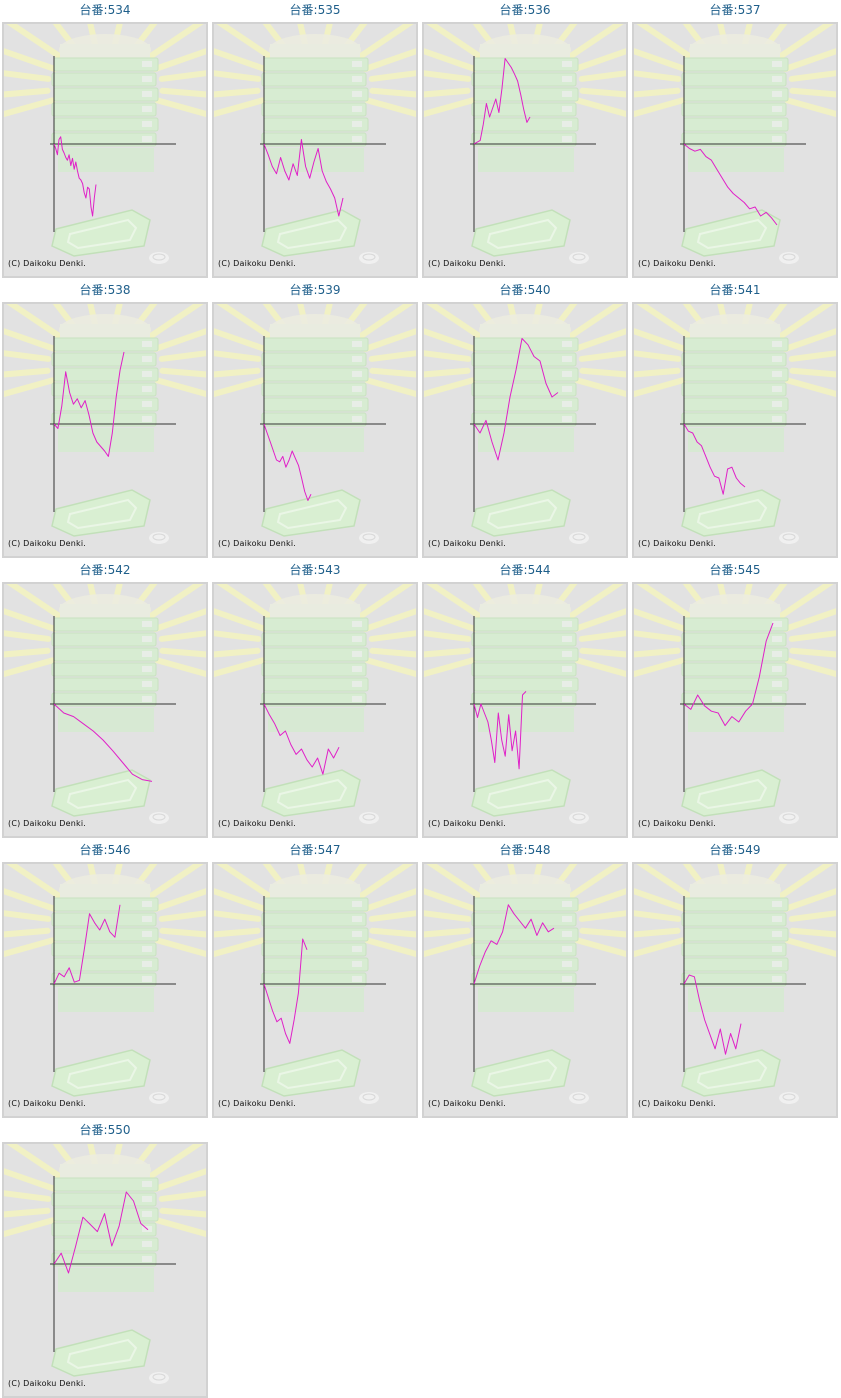  I want to click on machine-number-link: 台番:548, so click(525, 850).